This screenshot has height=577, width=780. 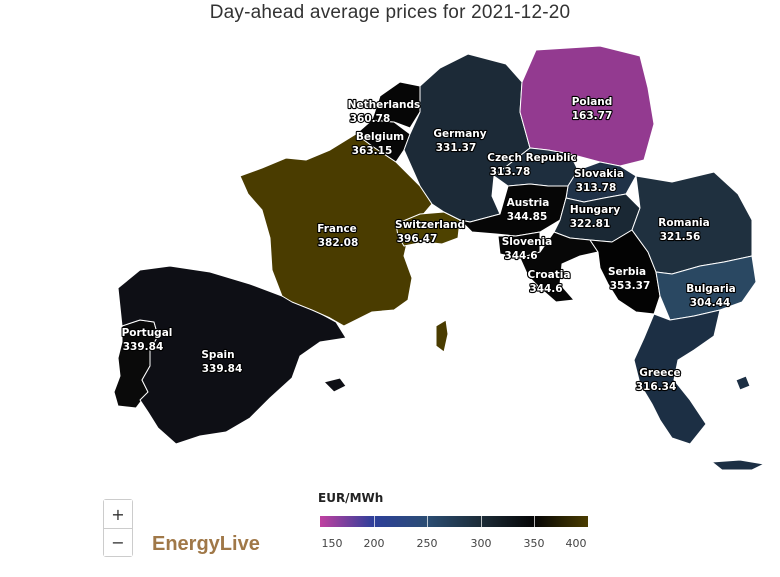 What do you see at coordinates (590, 224) in the screenshot?
I see `hungary-price: 322.81` at bounding box center [590, 224].